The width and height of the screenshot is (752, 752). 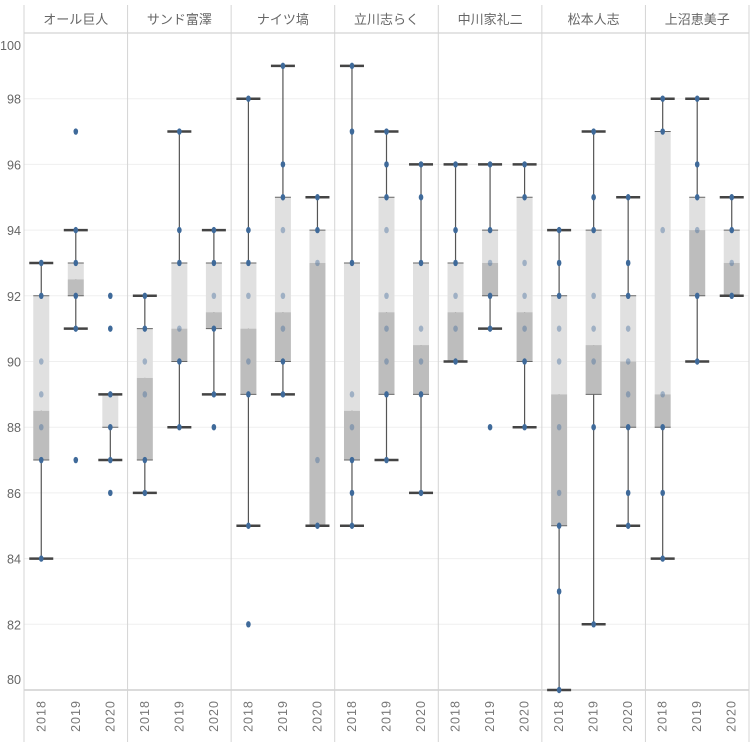 What do you see at coordinates (559, 716) in the screenshot?
I see `x-tick-label: 2018` at bounding box center [559, 716].